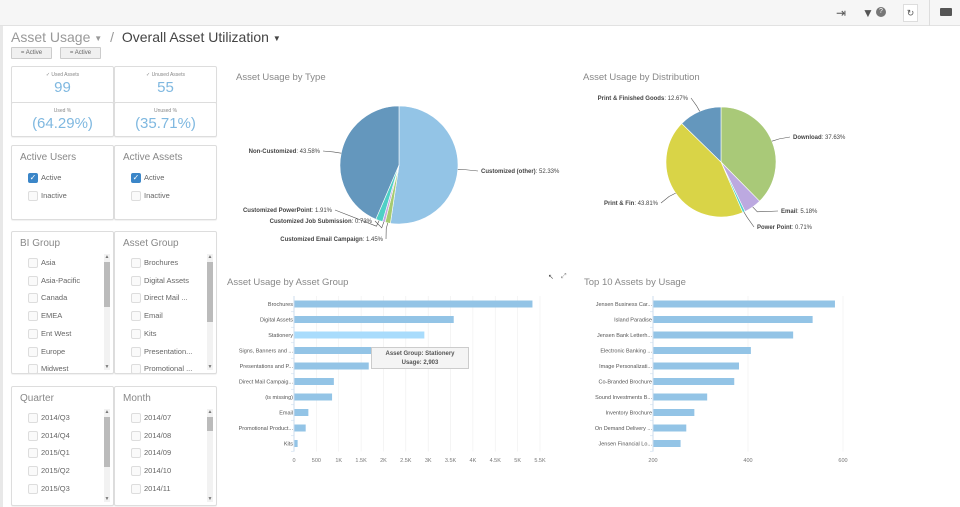  What do you see at coordinates (910, 13) in the screenshot?
I see `refresh-button: ↻` at bounding box center [910, 13].